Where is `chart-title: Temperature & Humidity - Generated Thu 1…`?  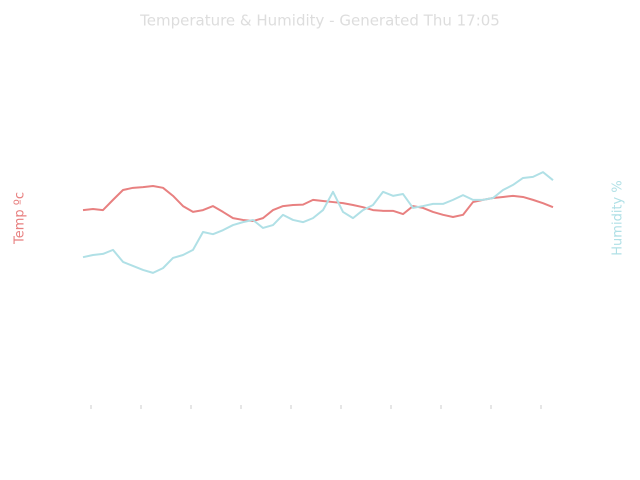
chart-title: Temperature & Humidity - Generated Thu 1… is located at coordinates (319, 21).